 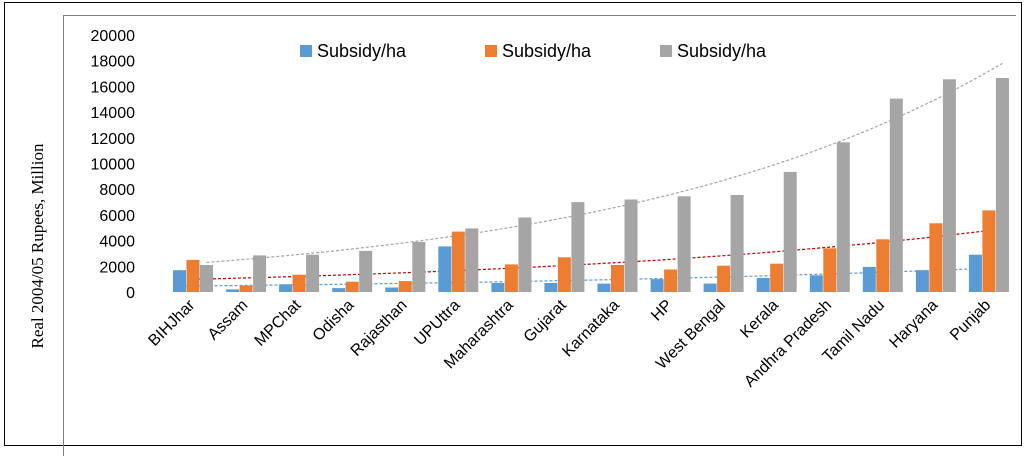 I want to click on y-tick-label: 14000, so click(x=113, y=113).